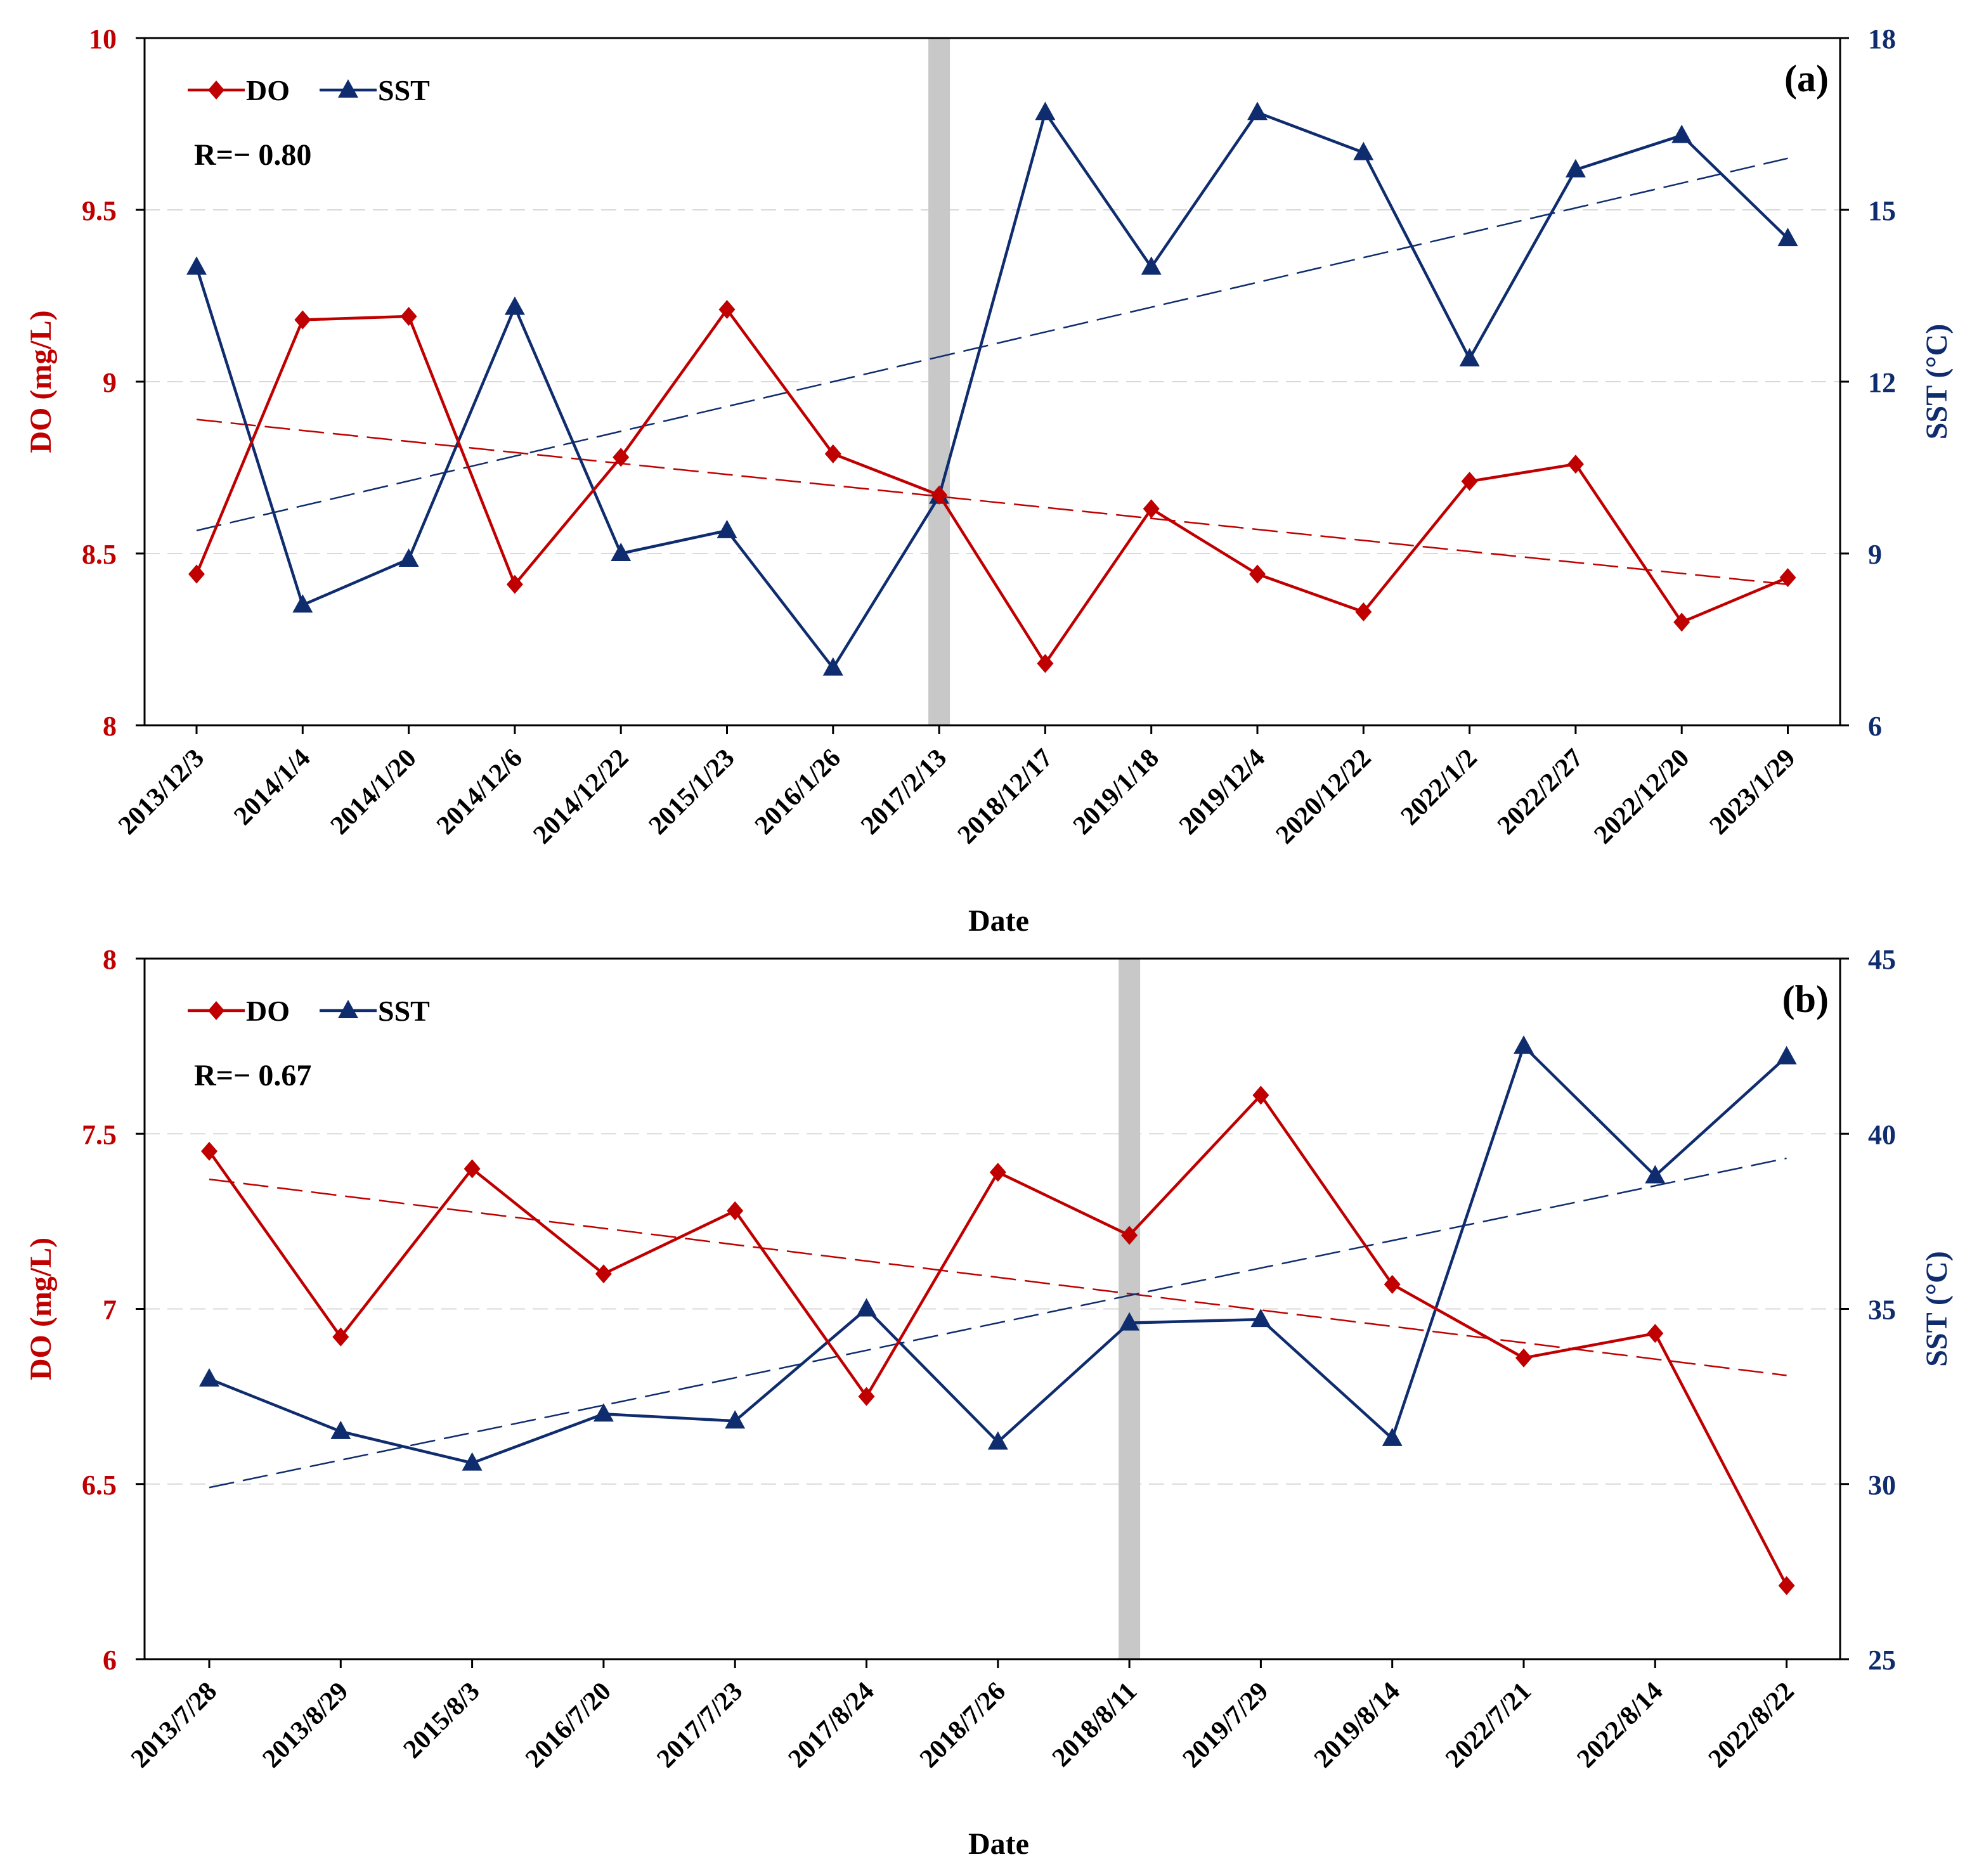 The width and height of the screenshot is (1972, 1876). Describe the element at coordinates (99, 1134) in the screenshot. I see `left-tick-label: 7.5` at that location.